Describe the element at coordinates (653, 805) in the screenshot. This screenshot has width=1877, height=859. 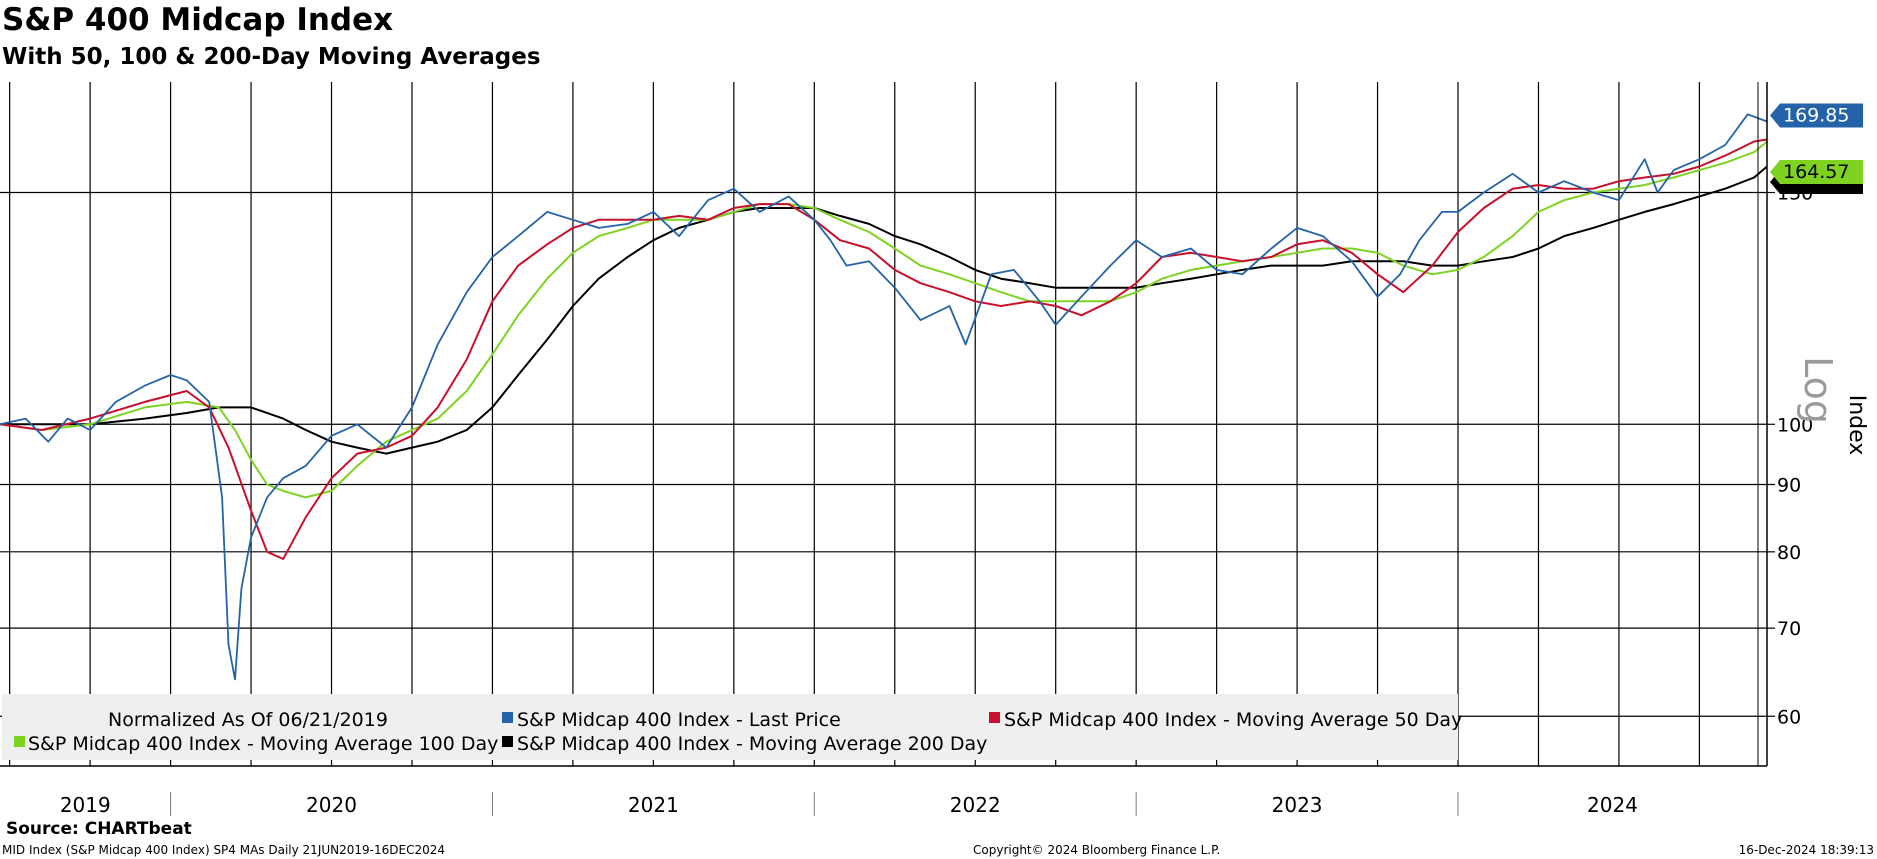
I see `x-tick-label: 2021` at that location.